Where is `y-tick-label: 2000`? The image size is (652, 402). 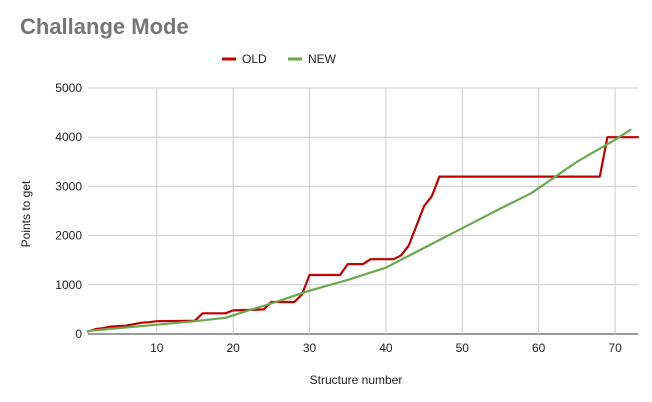 y-tick-label: 2000 is located at coordinates (68, 236).